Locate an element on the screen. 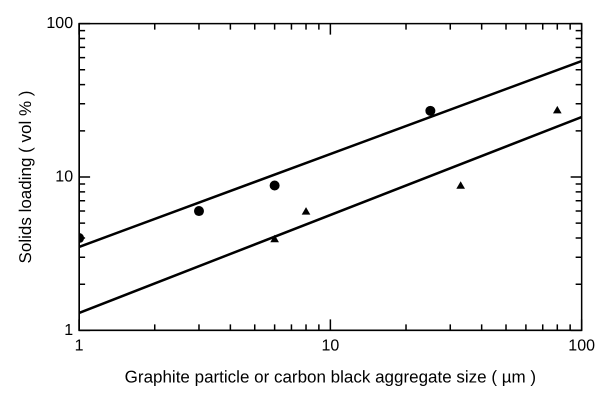 The image size is (609, 400). x-tick-label: 100 is located at coordinates (582, 345).